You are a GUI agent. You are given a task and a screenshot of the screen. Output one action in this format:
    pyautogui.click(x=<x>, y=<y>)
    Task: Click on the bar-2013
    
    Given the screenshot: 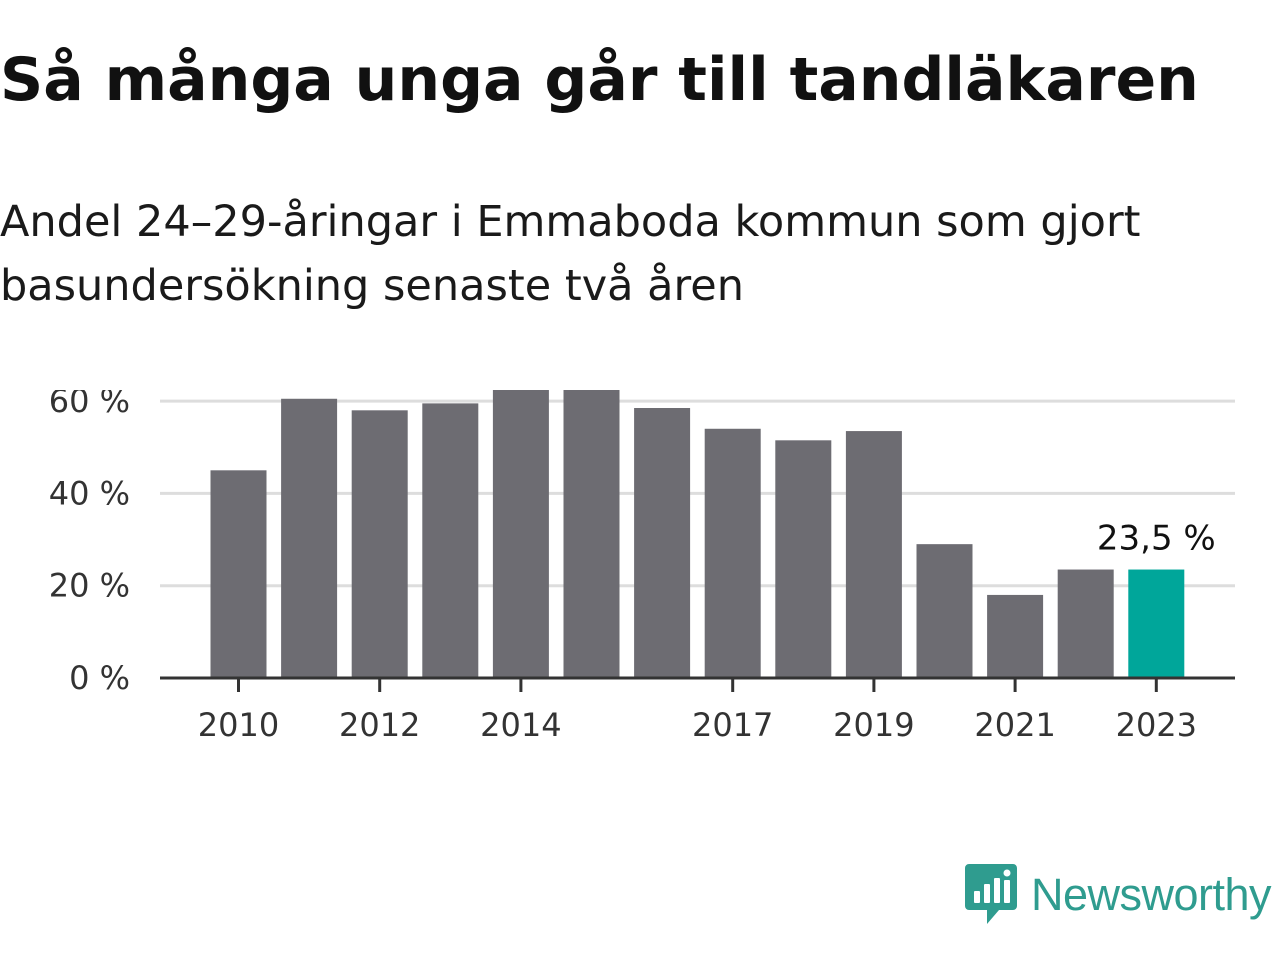 What is the action you would take?
    pyautogui.click(x=450, y=540)
    